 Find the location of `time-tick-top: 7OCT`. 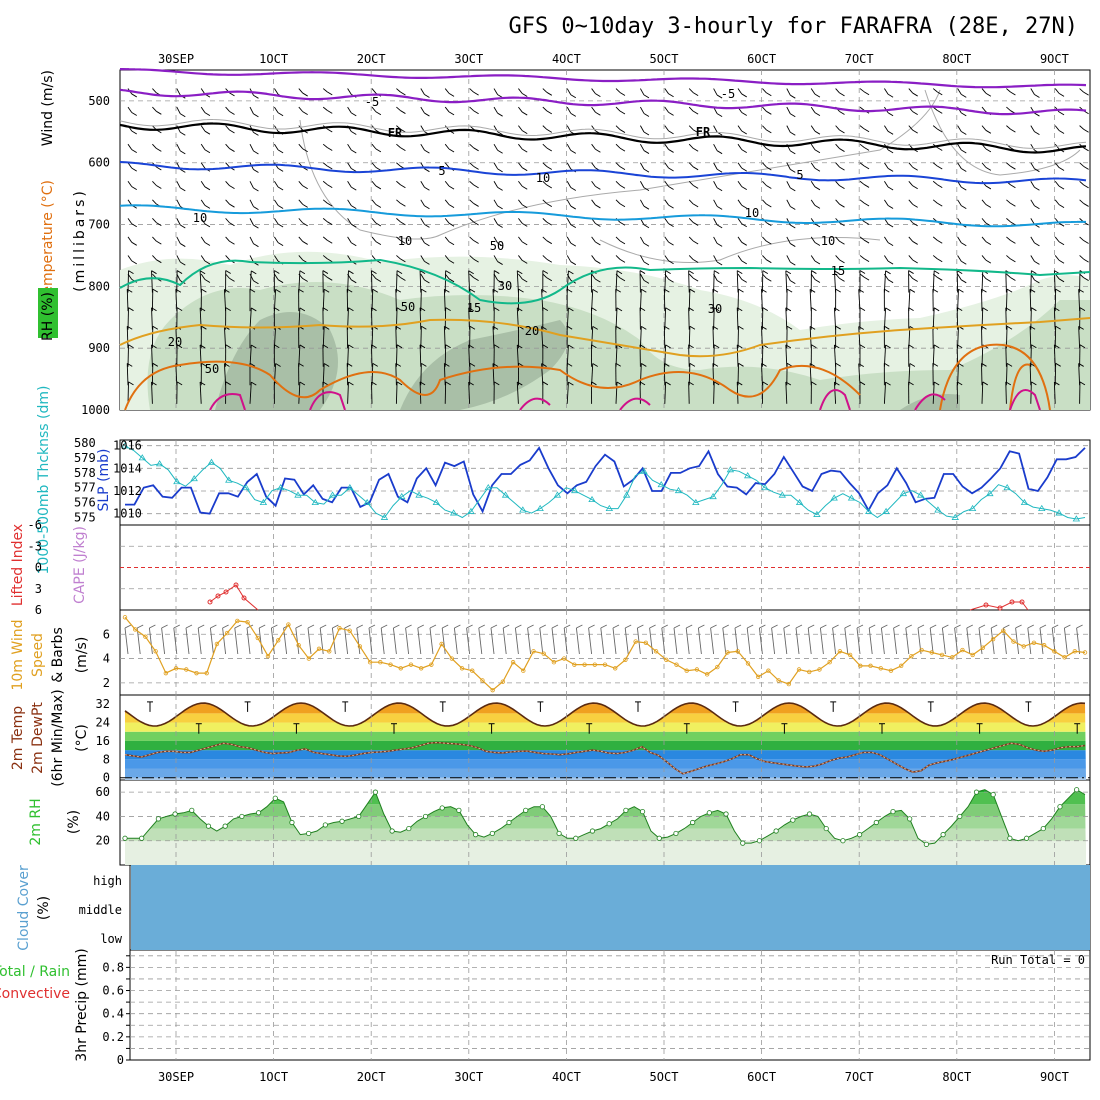

time-tick-top: 7OCT is located at coordinates (859, 59).